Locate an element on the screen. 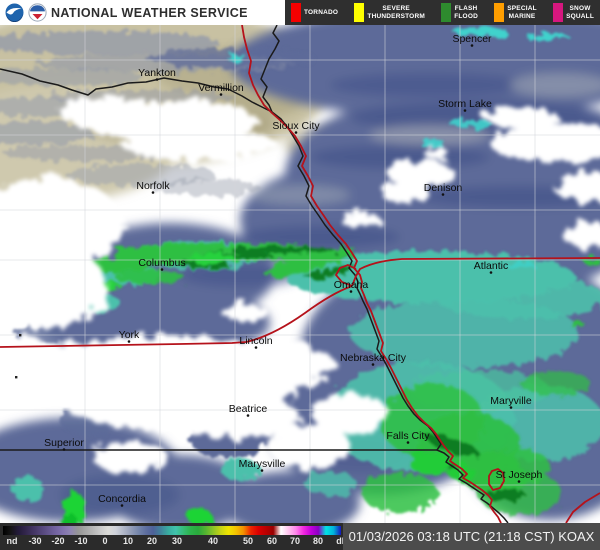  agency-title: NATIONAL WEATHER SERVICE is located at coordinates (149, 12).